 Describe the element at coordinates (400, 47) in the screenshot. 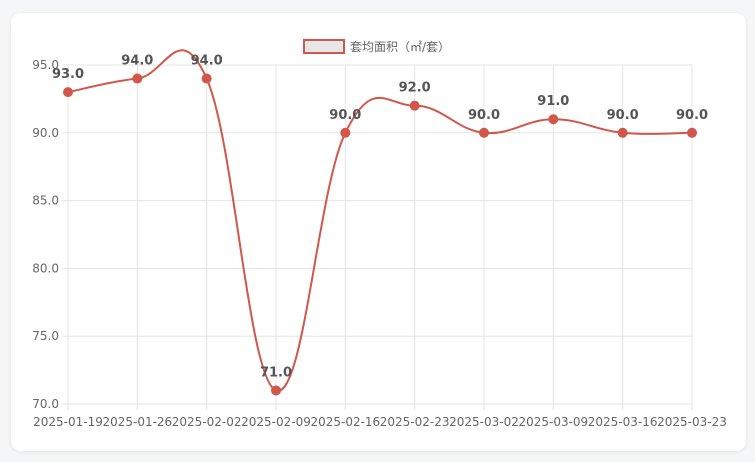

I see `legend-label: 套均面积（㎡/套）` at that location.